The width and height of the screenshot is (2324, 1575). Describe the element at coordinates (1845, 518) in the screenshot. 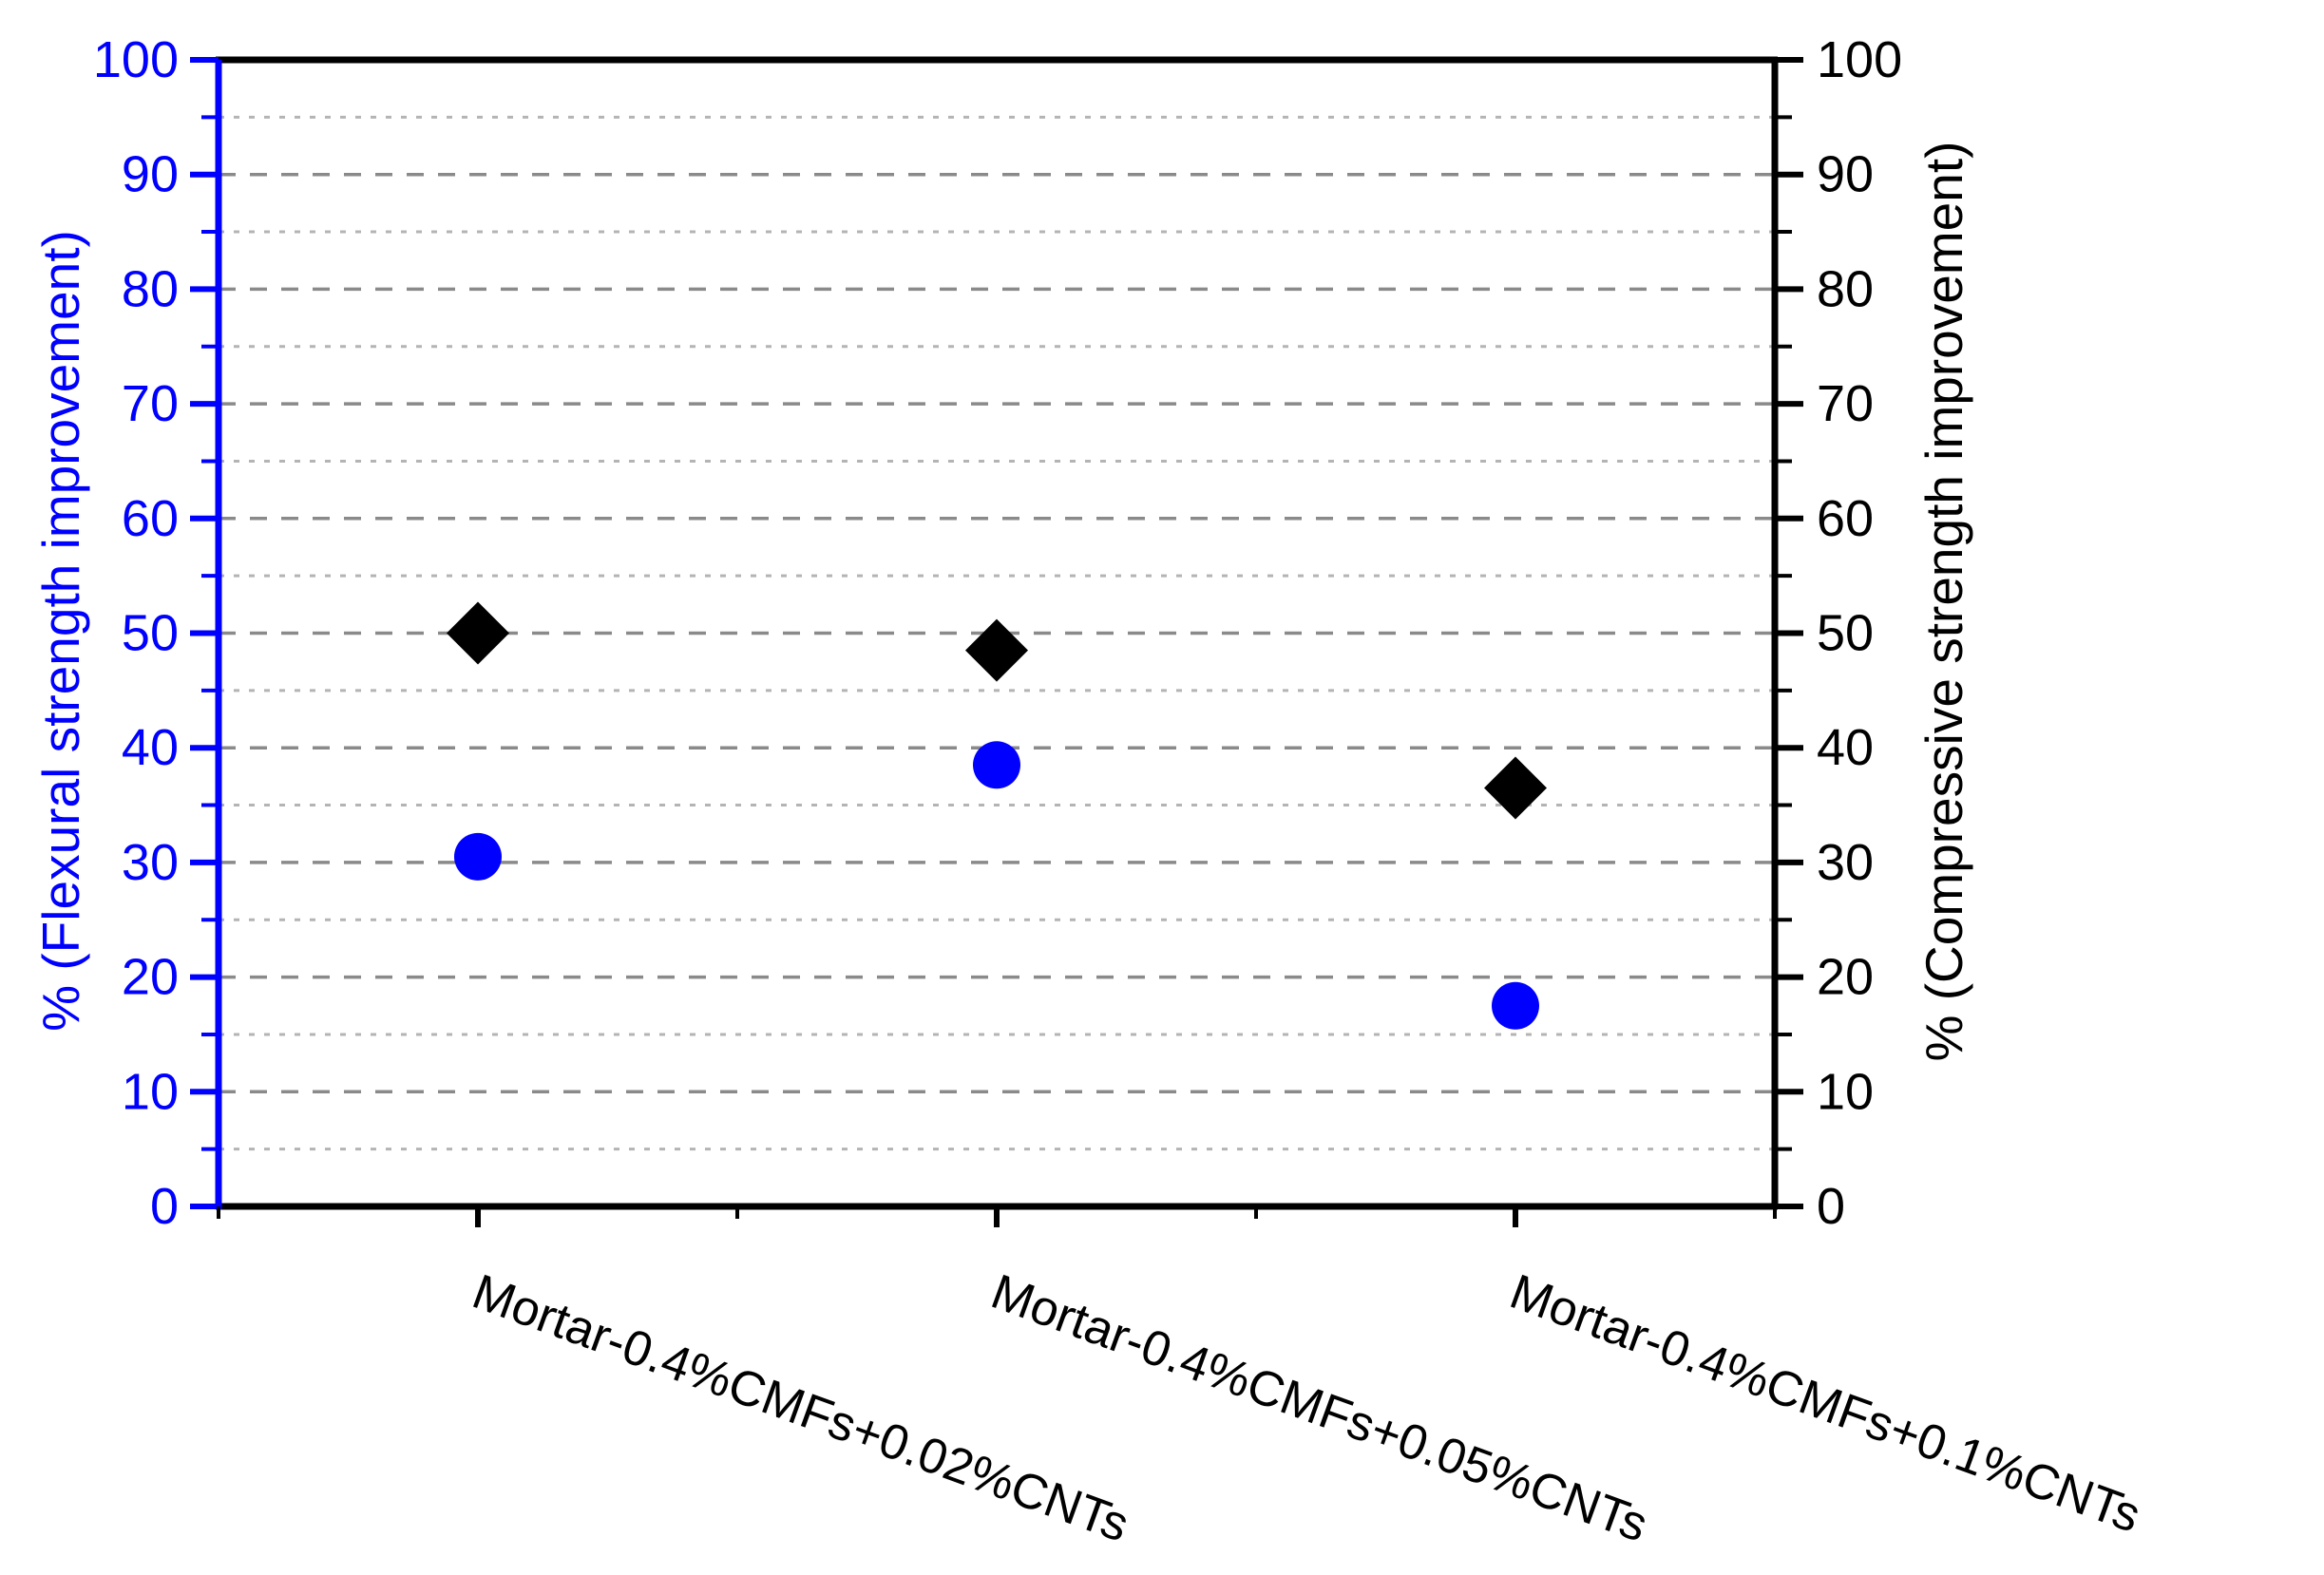

I see `right-axis-tick-label: 60` at that location.